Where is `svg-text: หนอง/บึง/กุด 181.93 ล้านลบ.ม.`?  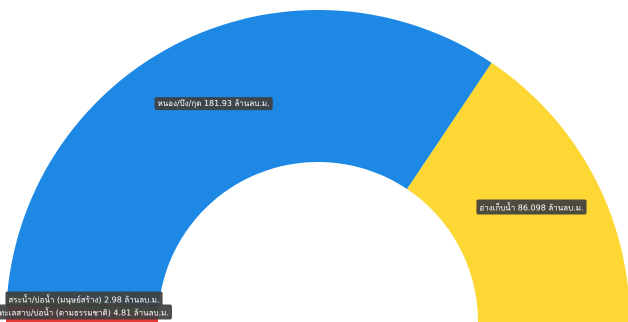 svg-text: หนอง/บึง/กุด 181.93 ล้านลบ.ม. is located at coordinates (214, 103).